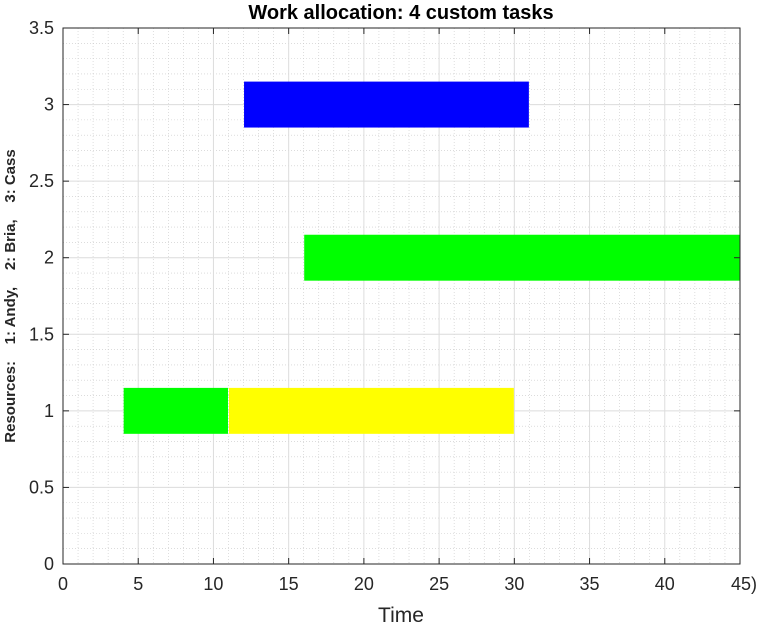  Describe the element at coordinates (49, 258) in the screenshot. I see `y-tick-label: 2` at that location.